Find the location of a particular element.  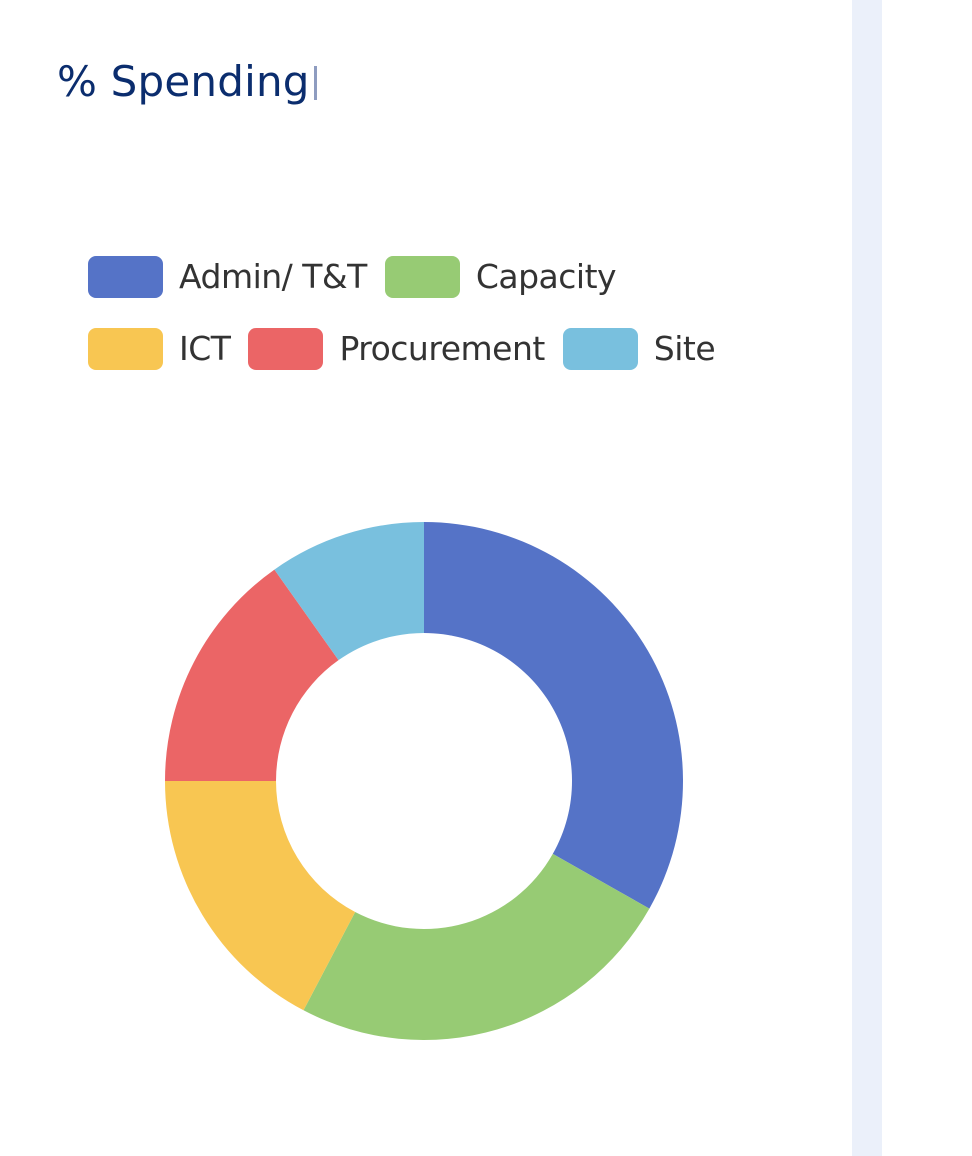

legend-label-admin: Admin/ T&T is located at coordinates (273, 276).